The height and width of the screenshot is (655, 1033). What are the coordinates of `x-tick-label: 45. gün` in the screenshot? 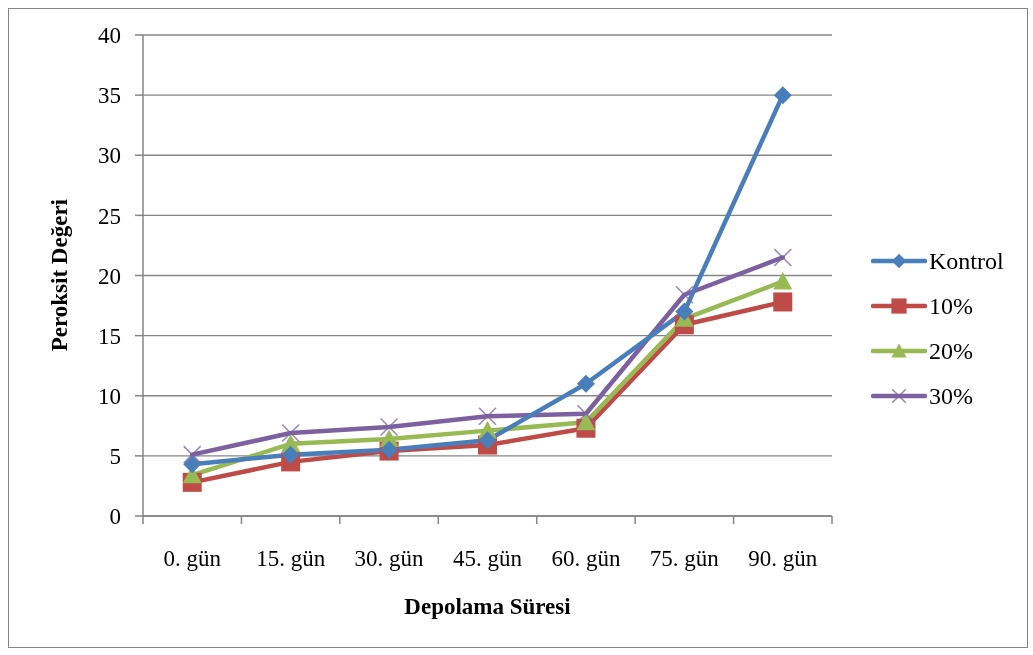 It's located at (488, 559).